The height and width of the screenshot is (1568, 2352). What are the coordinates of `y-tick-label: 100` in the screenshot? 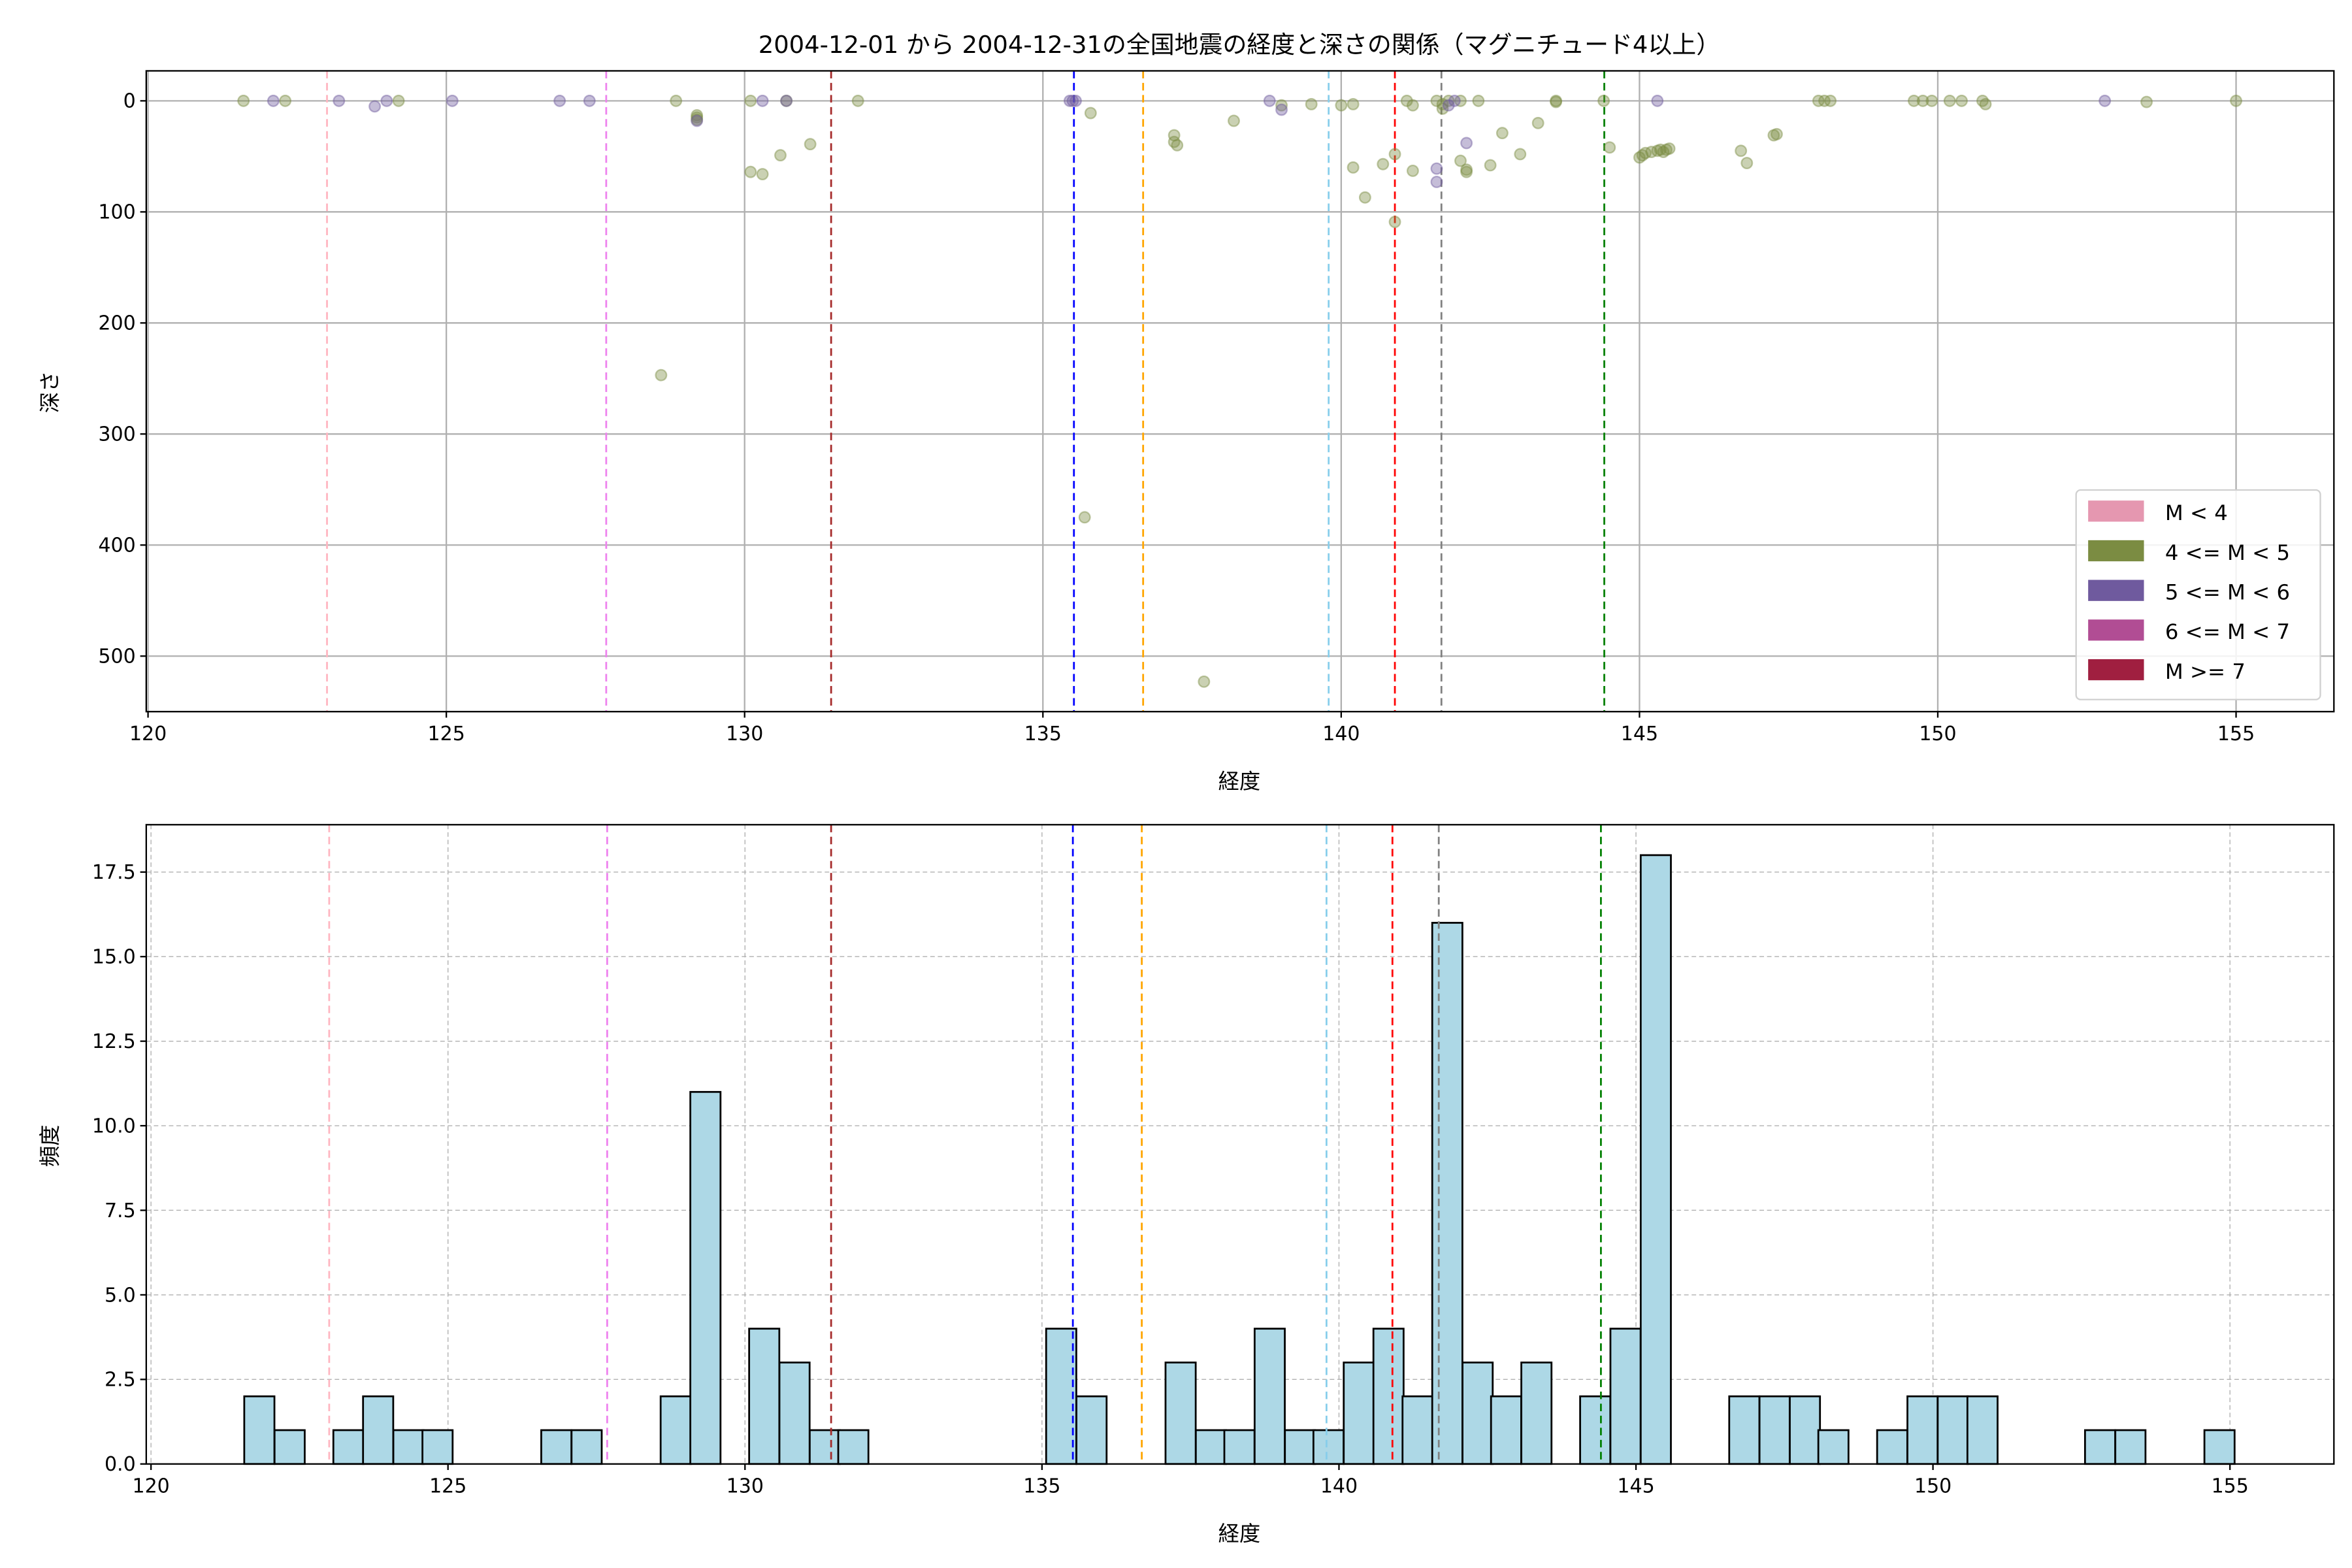 It's located at (116, 212).